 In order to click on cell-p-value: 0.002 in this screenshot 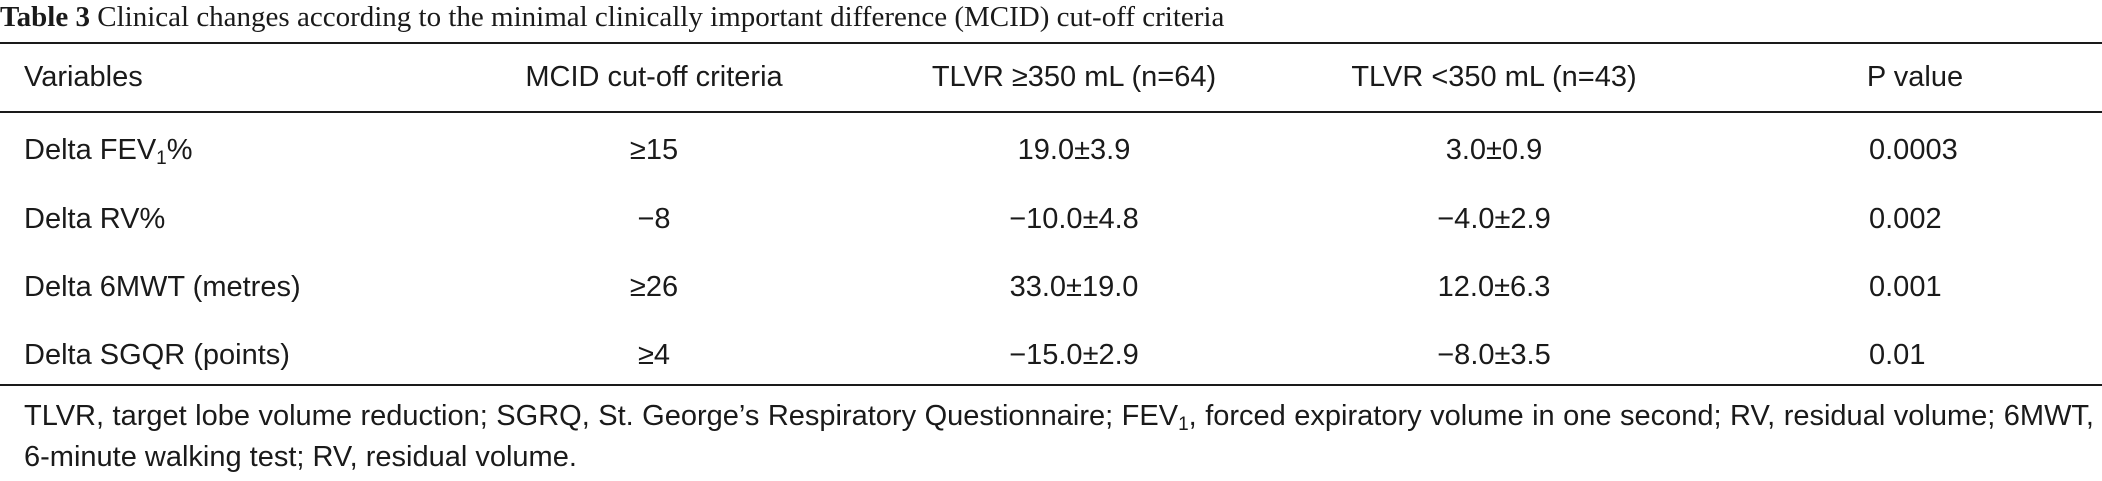, I will do `click(1903, 219)`.